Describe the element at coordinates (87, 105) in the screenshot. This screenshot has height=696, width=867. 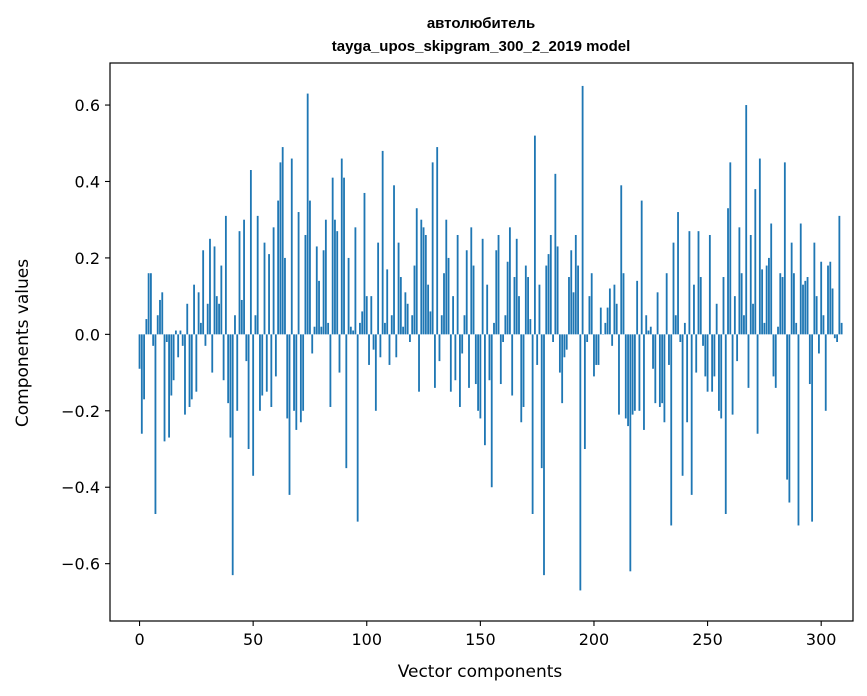
I see `y-tick-label: 0.6` at that location.